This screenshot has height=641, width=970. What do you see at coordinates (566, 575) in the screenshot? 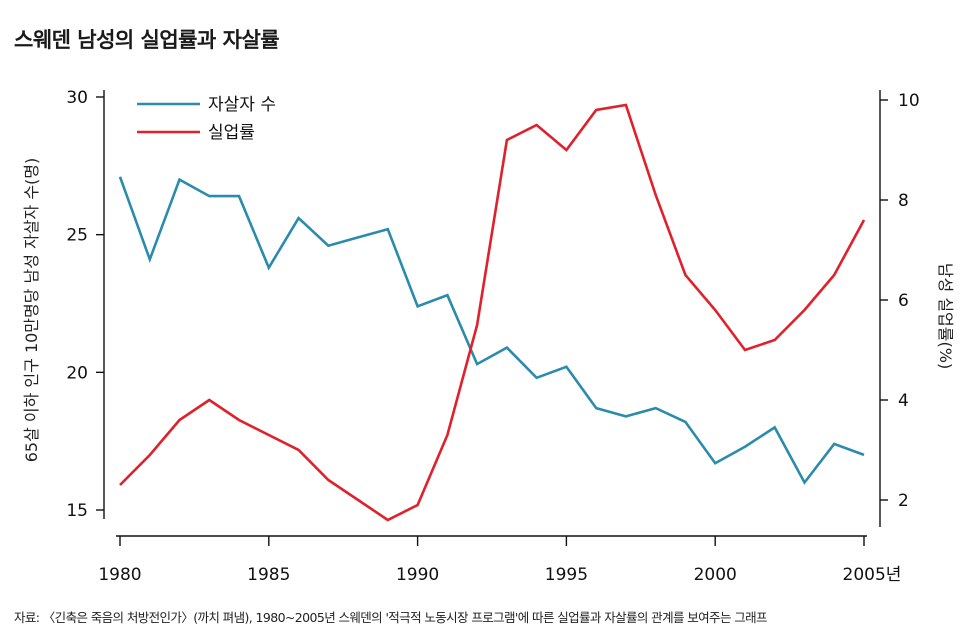
I see `x-tick-label: 1995` at bounding box center [566, 575].